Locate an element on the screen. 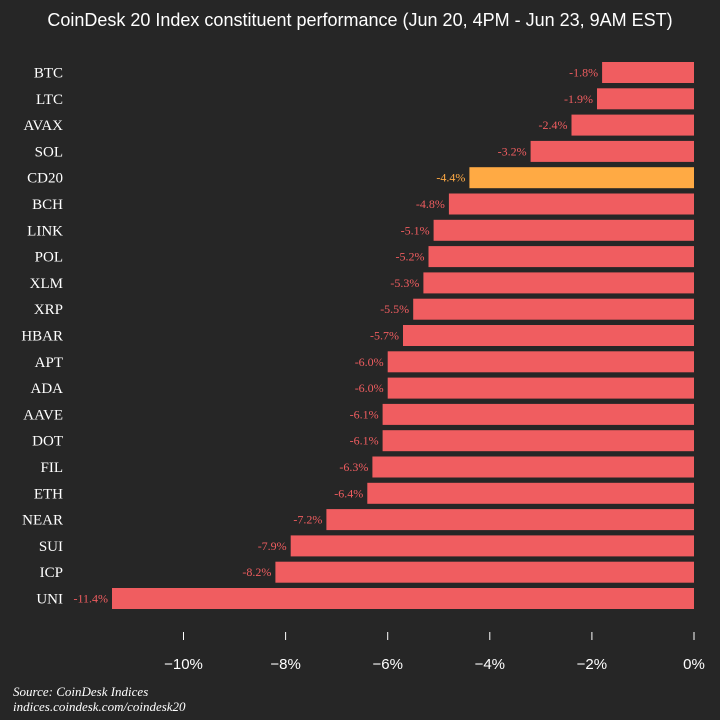 The height and width of the screenshot is (720, 720). data-label-hbar: -5.7% is located at coordinates (384, 336).